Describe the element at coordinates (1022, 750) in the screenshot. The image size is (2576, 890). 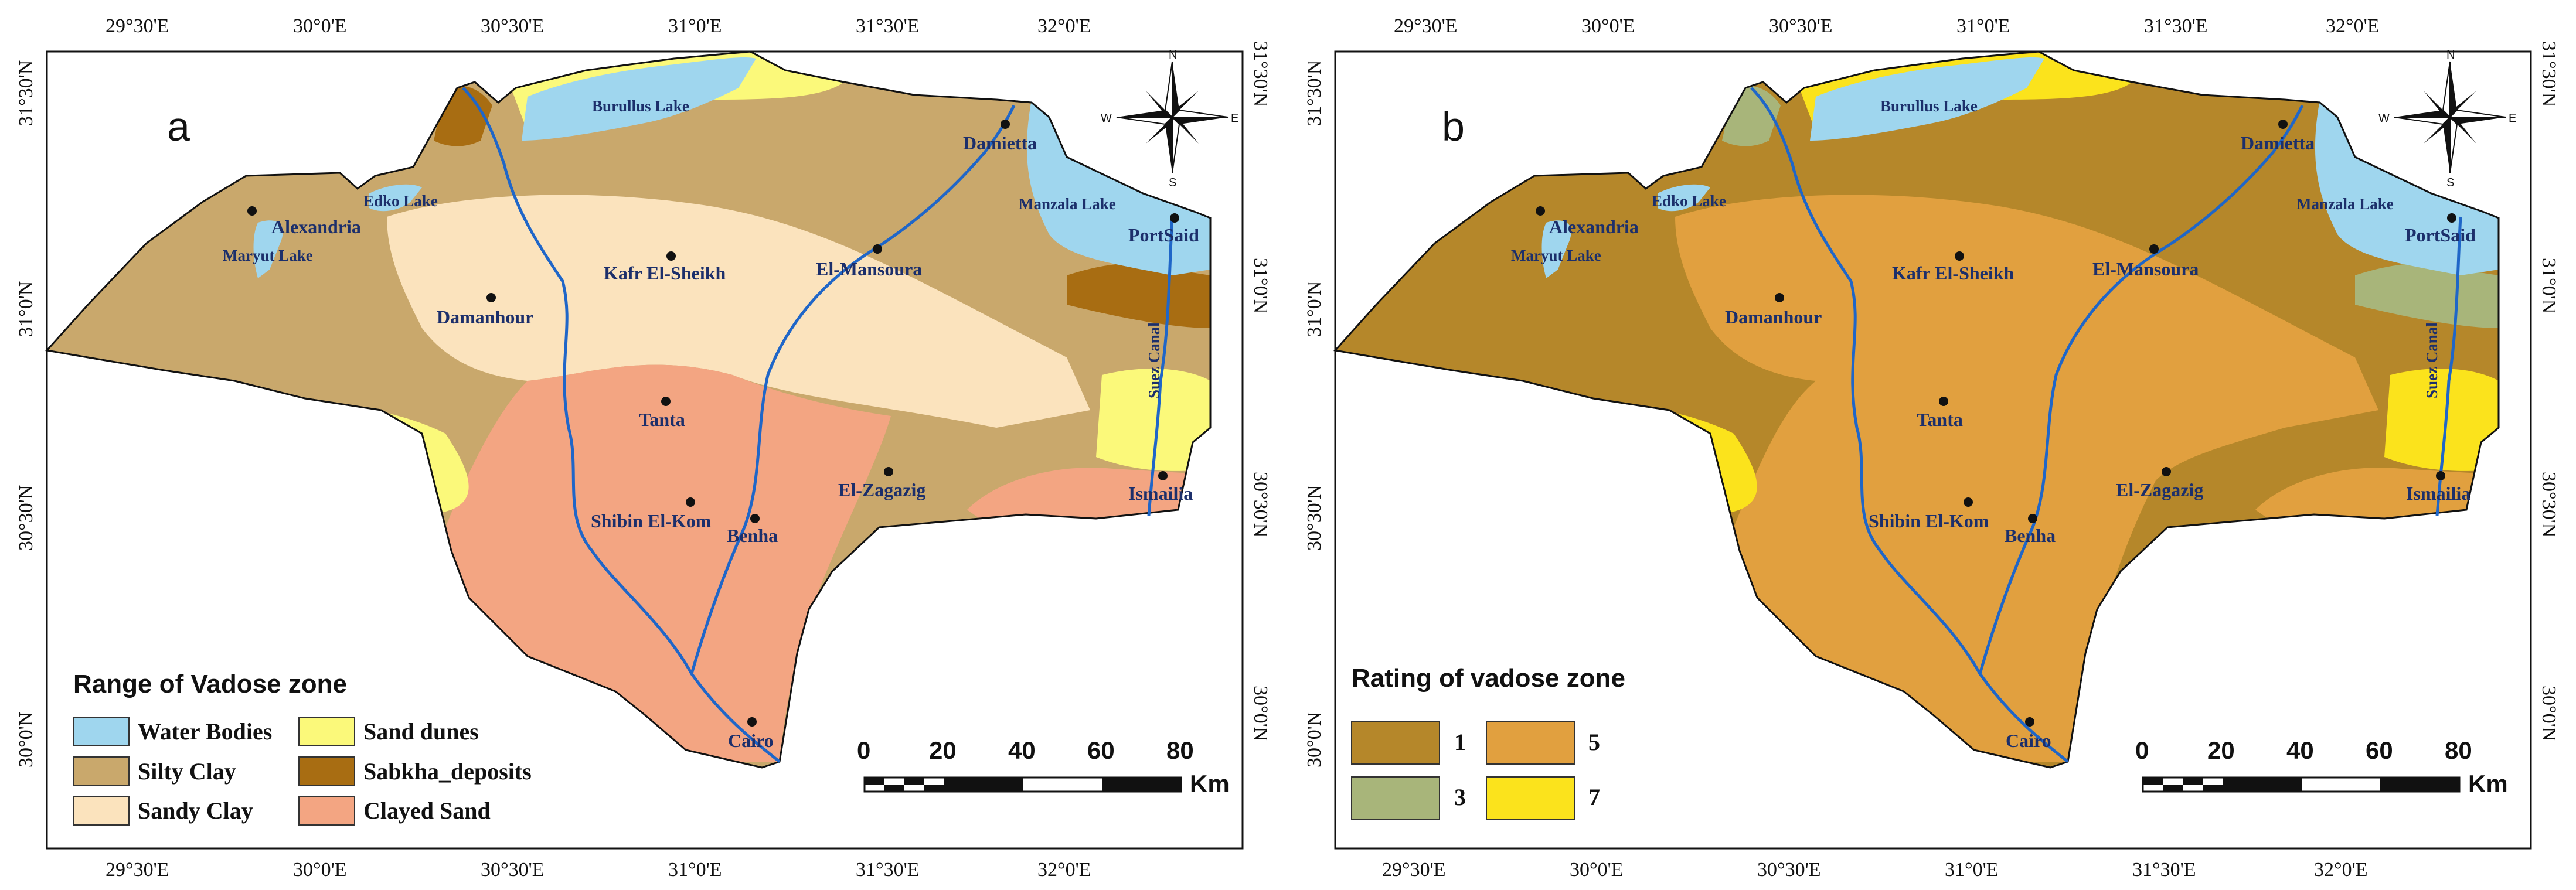
I see `svg-text: 40` at that location.